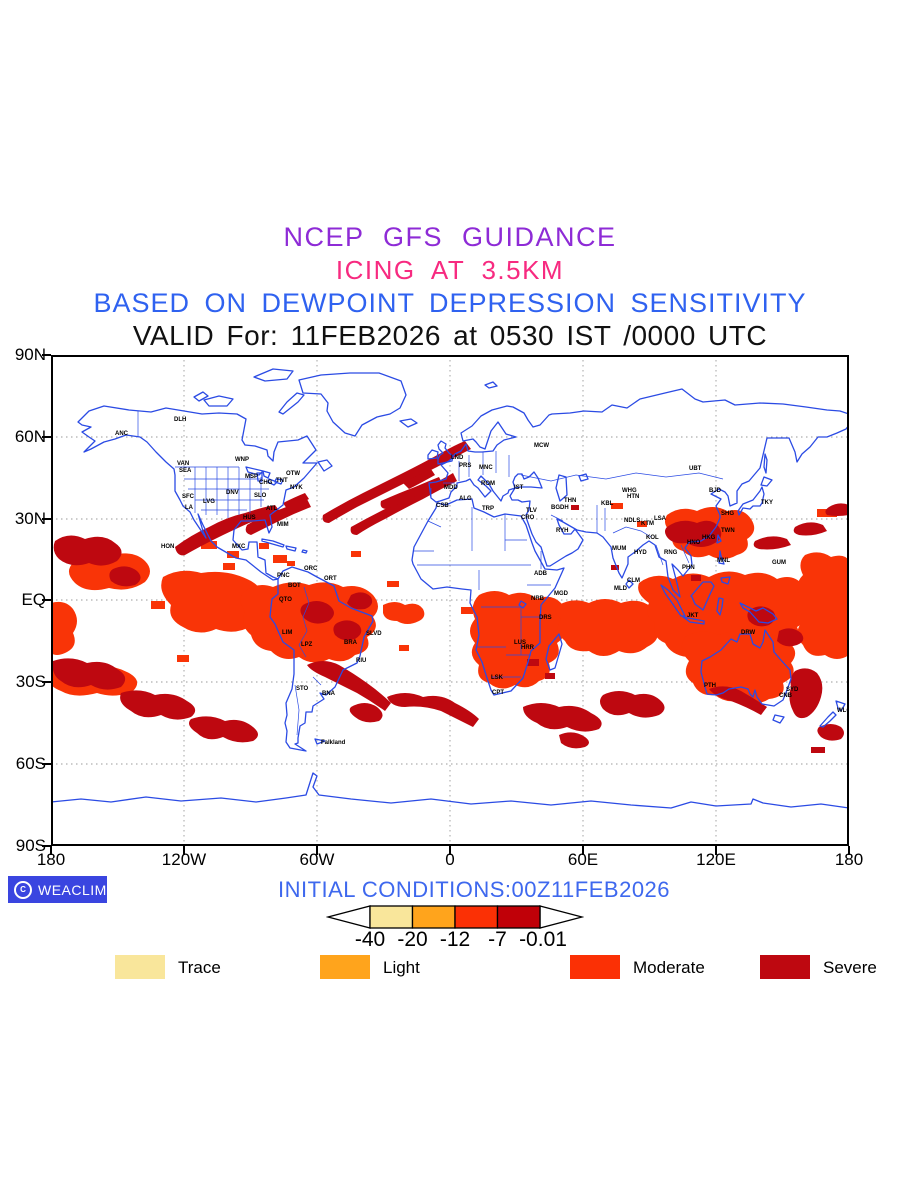 The height and width of the screenshot is (1200, 900). What do you see at coordinates (451, 488) in the screenshot?
I see `city-label: MDD` at bounding box center [451, 488].